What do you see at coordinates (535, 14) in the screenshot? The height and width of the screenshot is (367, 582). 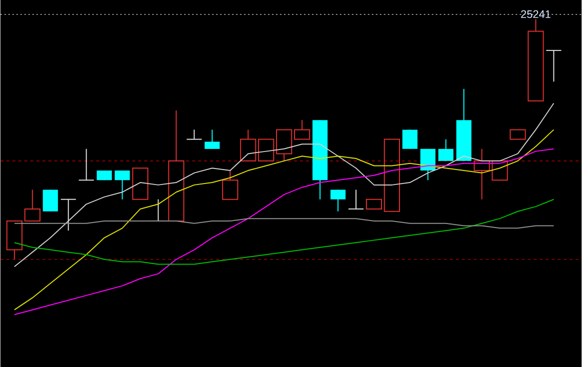 I see `annotation: 25241` at bounding box center [535, 14].